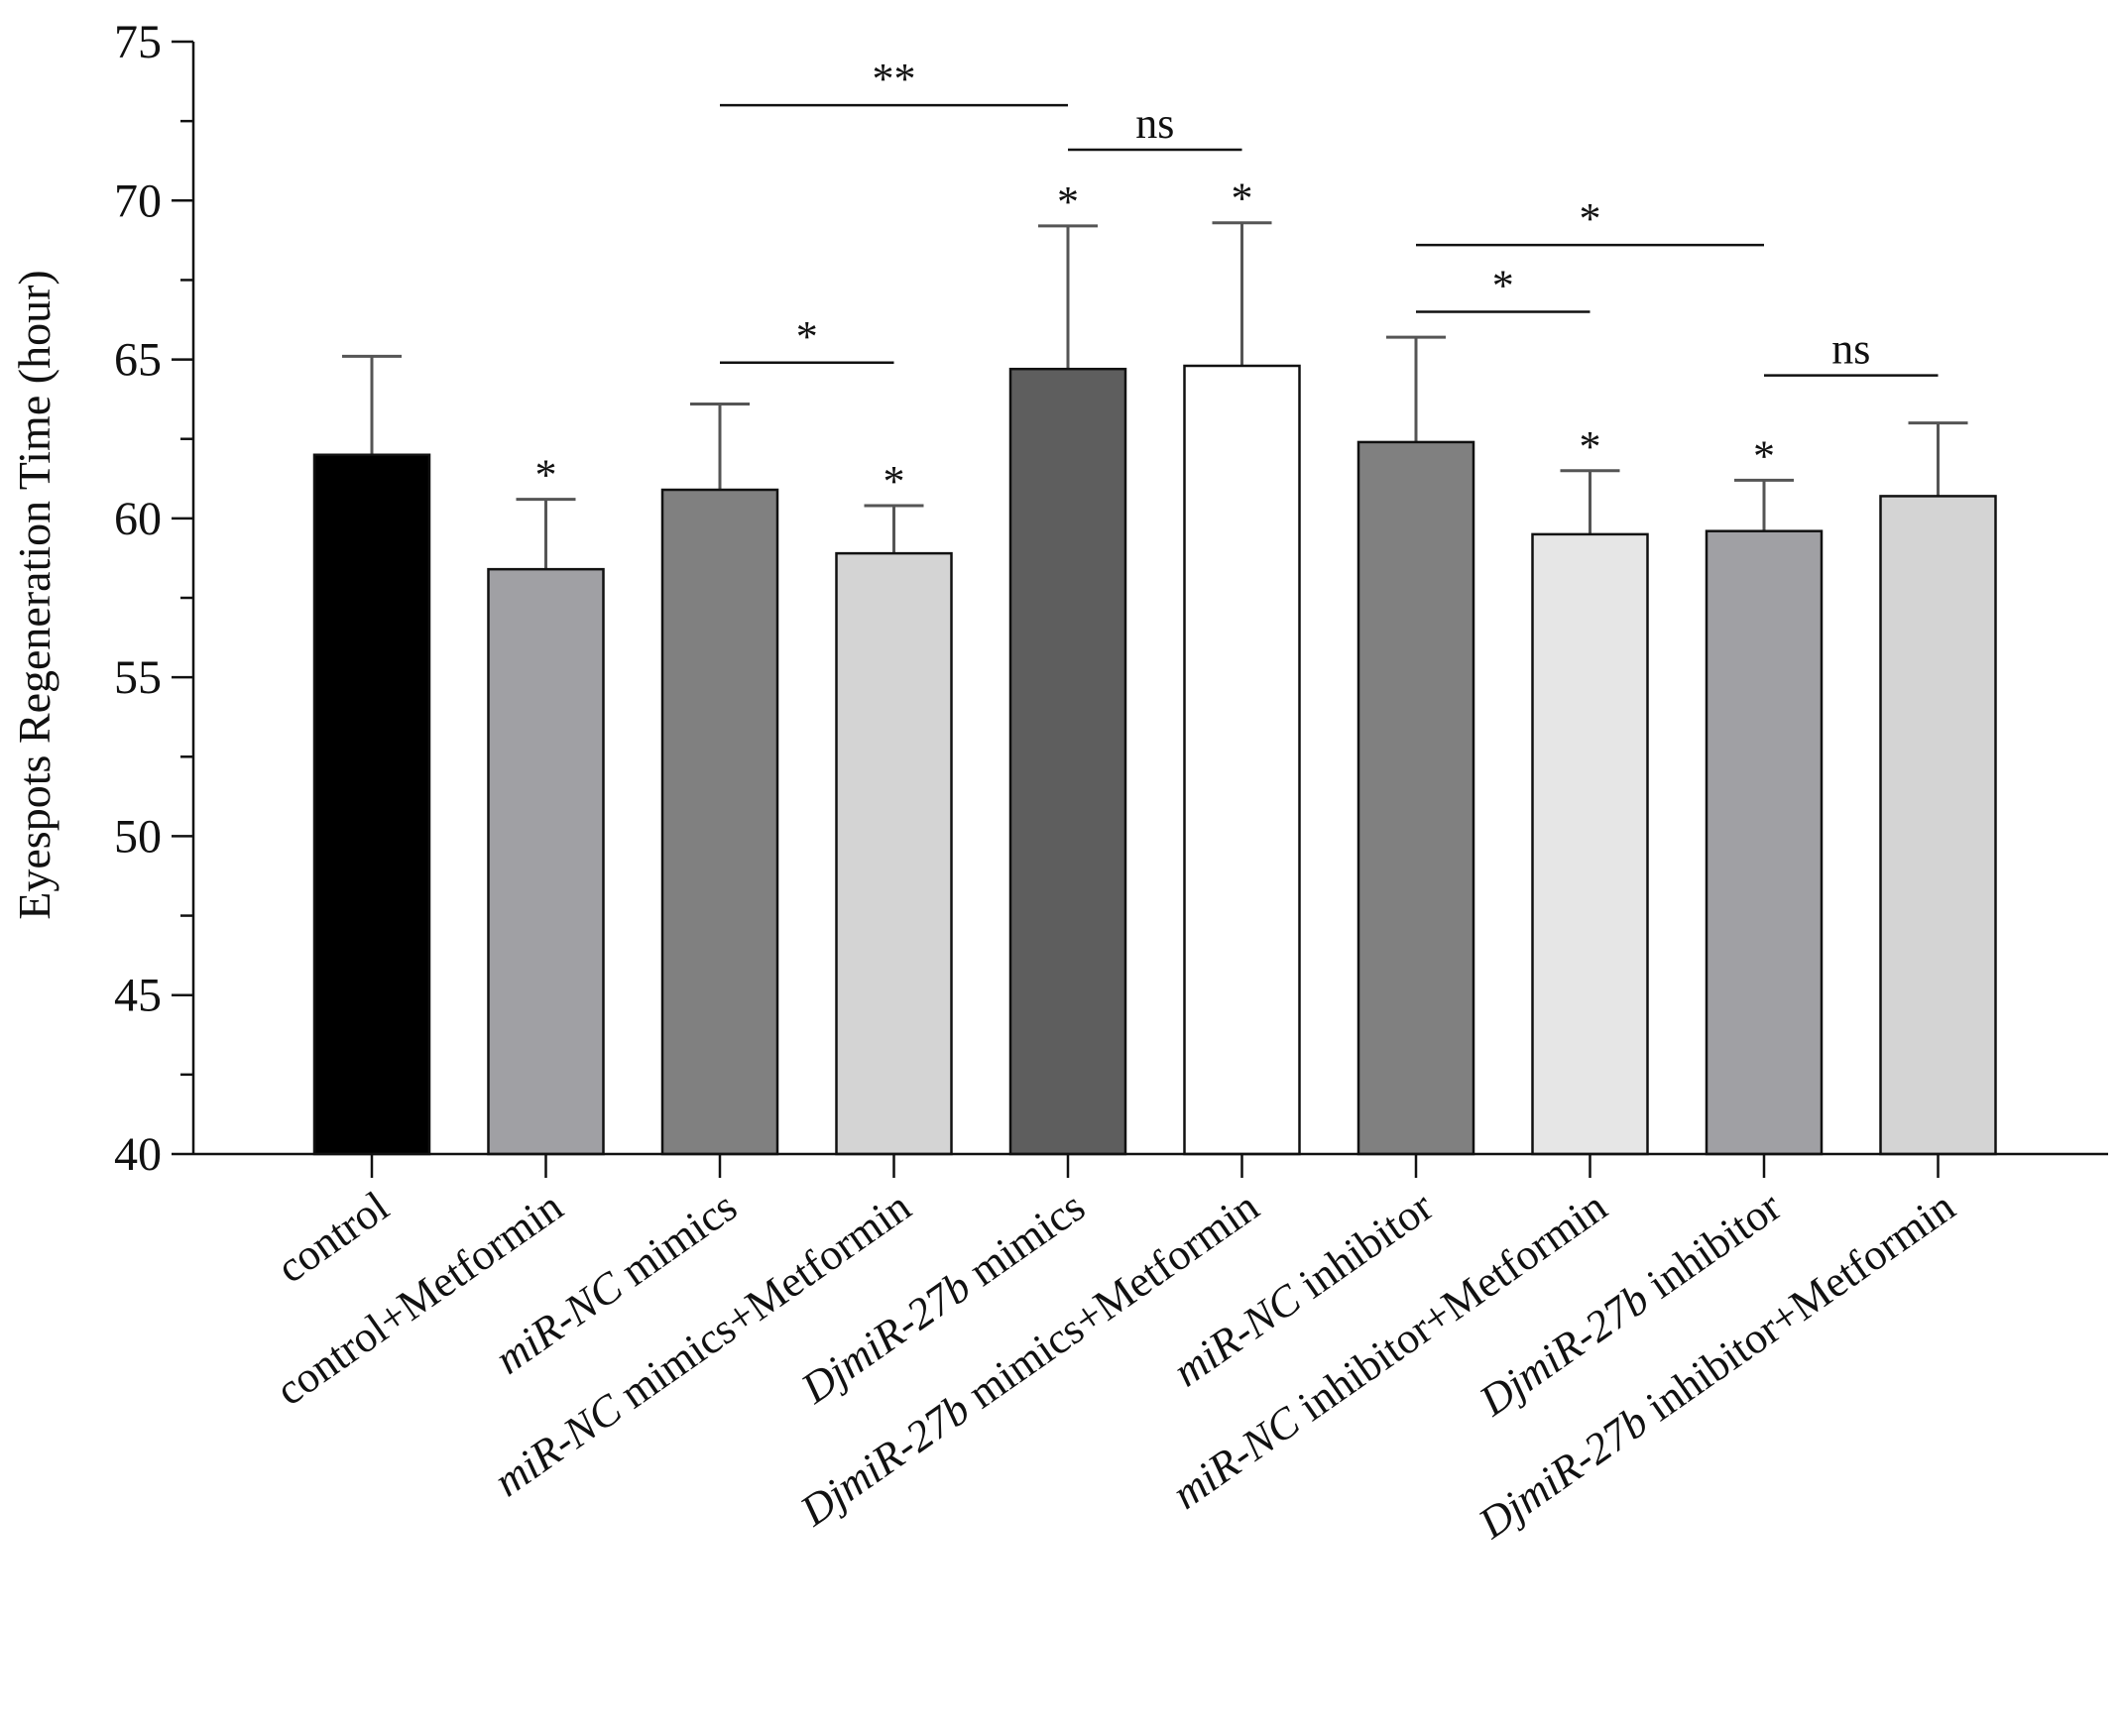  I want to click on y-tick-label: 60, so click(138, 519).